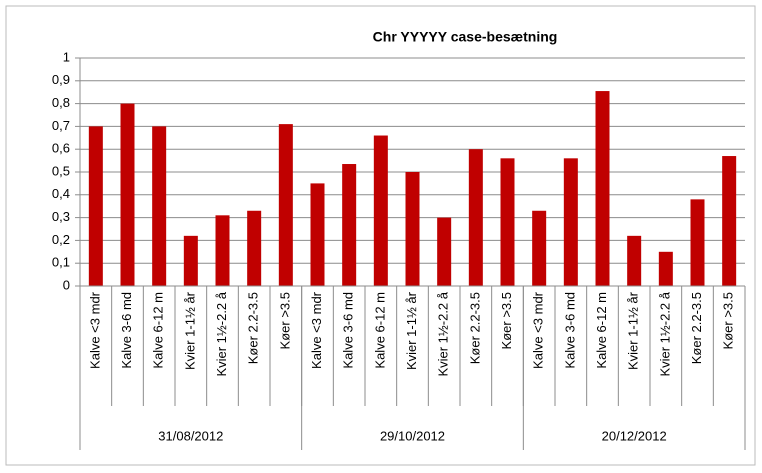  I want to click on chart-title: Chr YYYYY case-besætning, so click(465, 37).